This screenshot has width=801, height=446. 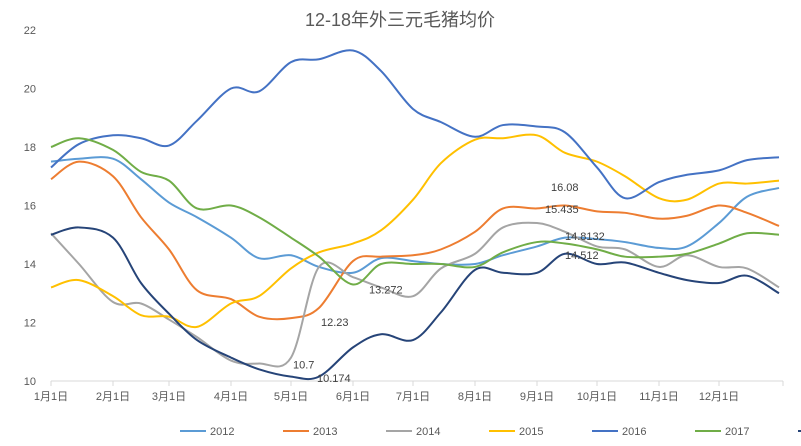 I want to click on data-label: 15.435, so click(x=562, y=210).